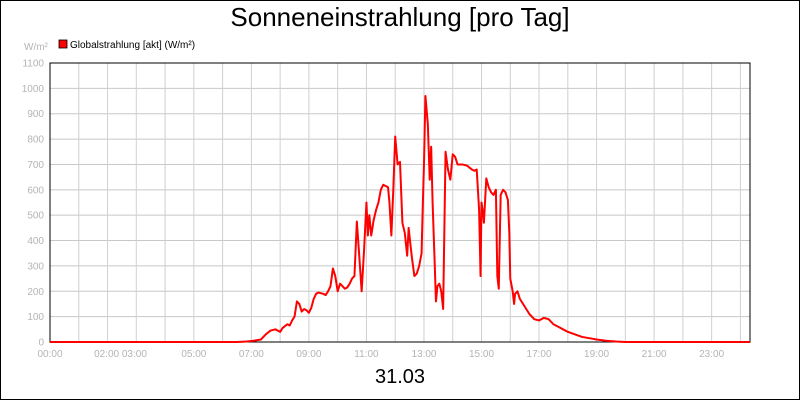 The height and width of the screenshot is (400, 800). Describe the element at coordinates (35, 216) in the screenshot. I see `y-tick-label: 500` at that location.